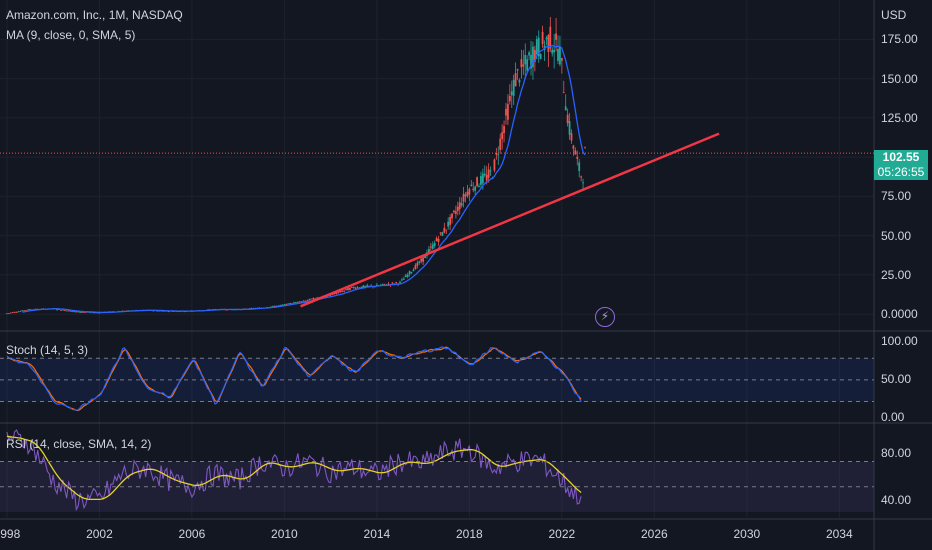  What do you see at coordinates (192, 534) in the screenshot?
I see `time-axis-label: 2006` at bounding box center [192, 534].